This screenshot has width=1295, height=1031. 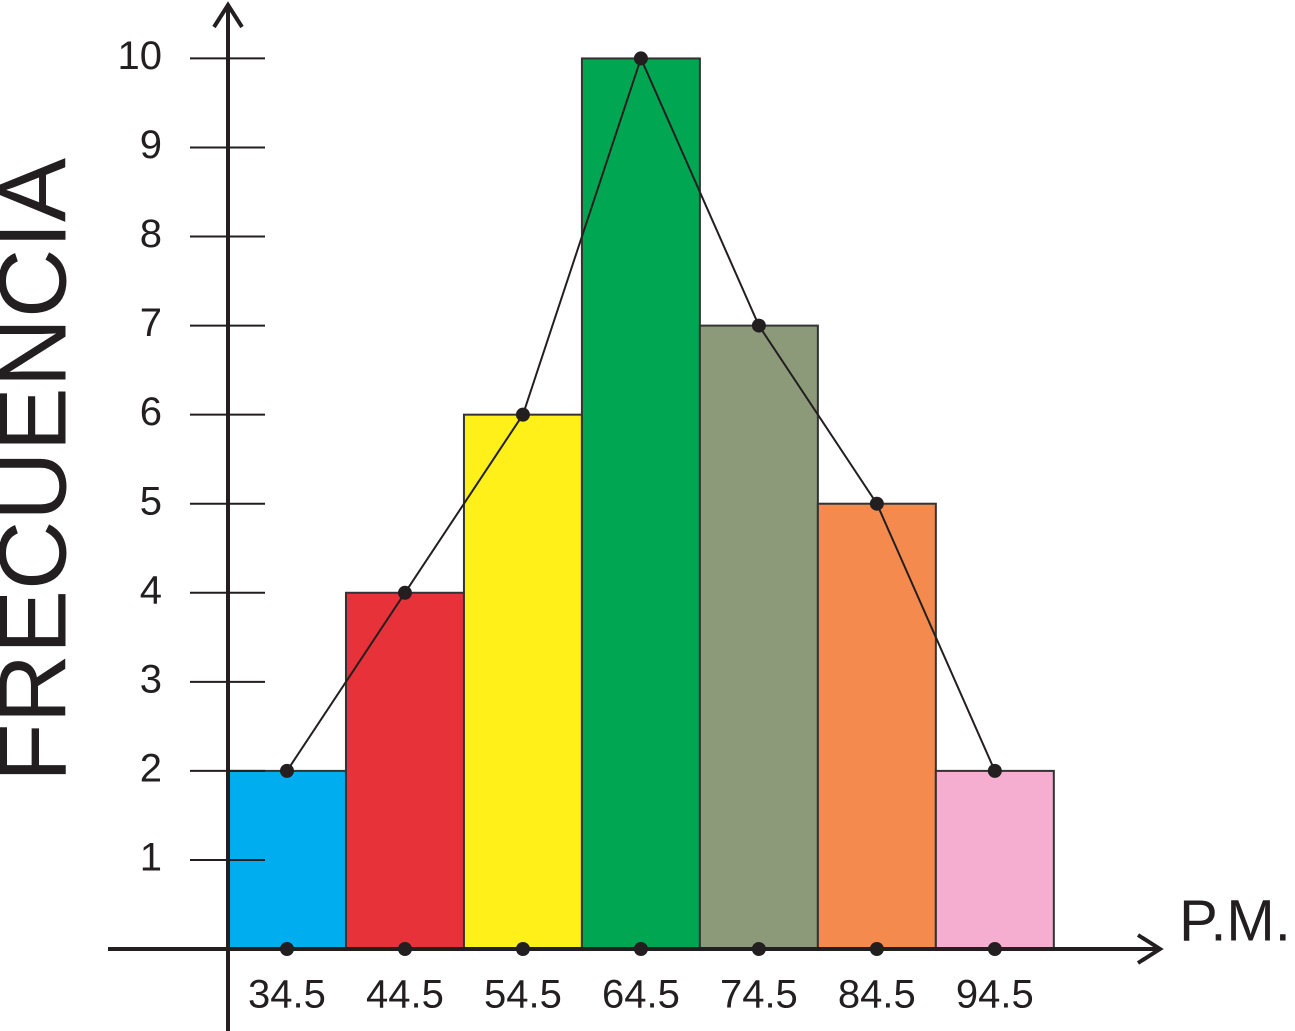 I want to click on y-tick-label: 1, so click(x=151, y=858).